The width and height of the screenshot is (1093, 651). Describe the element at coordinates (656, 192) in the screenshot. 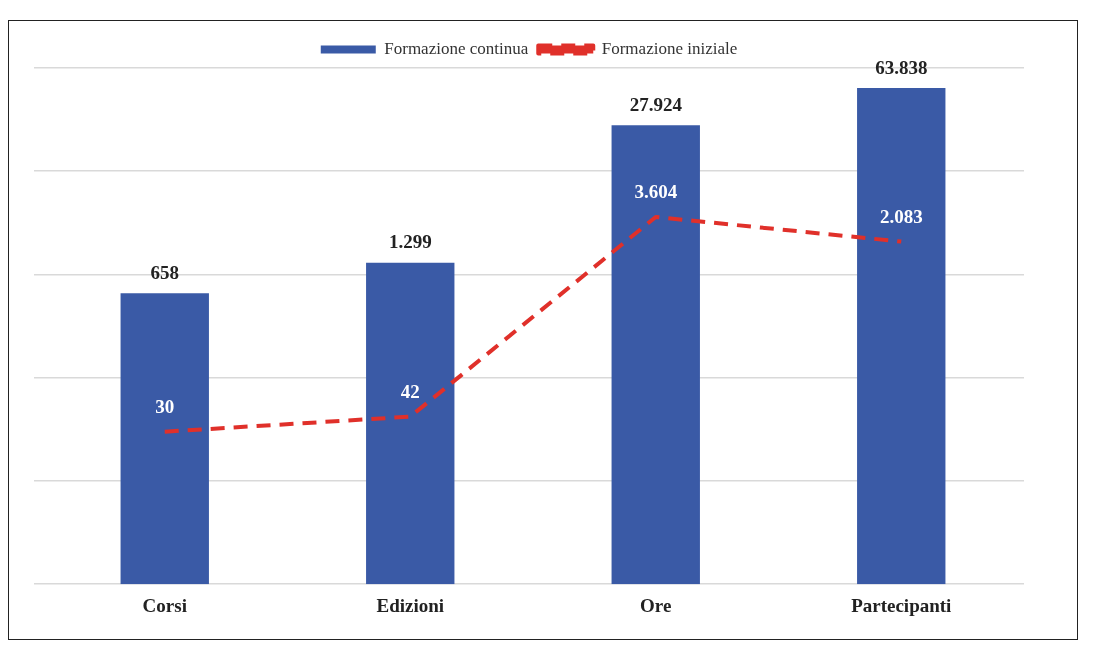

I see `data-label: 3.604` at that location.